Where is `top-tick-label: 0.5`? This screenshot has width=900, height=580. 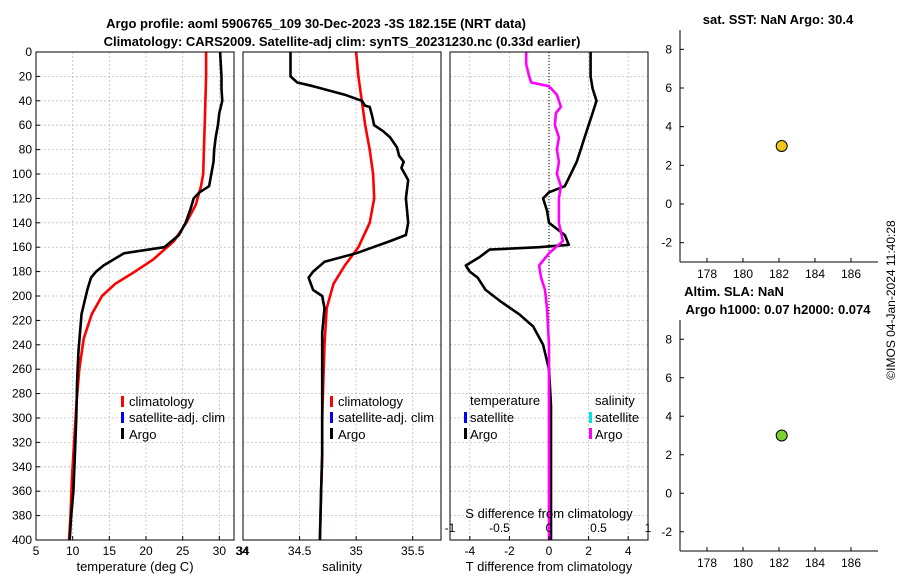
top-tick-label: 0.5 is located at coordinates (598, 528).